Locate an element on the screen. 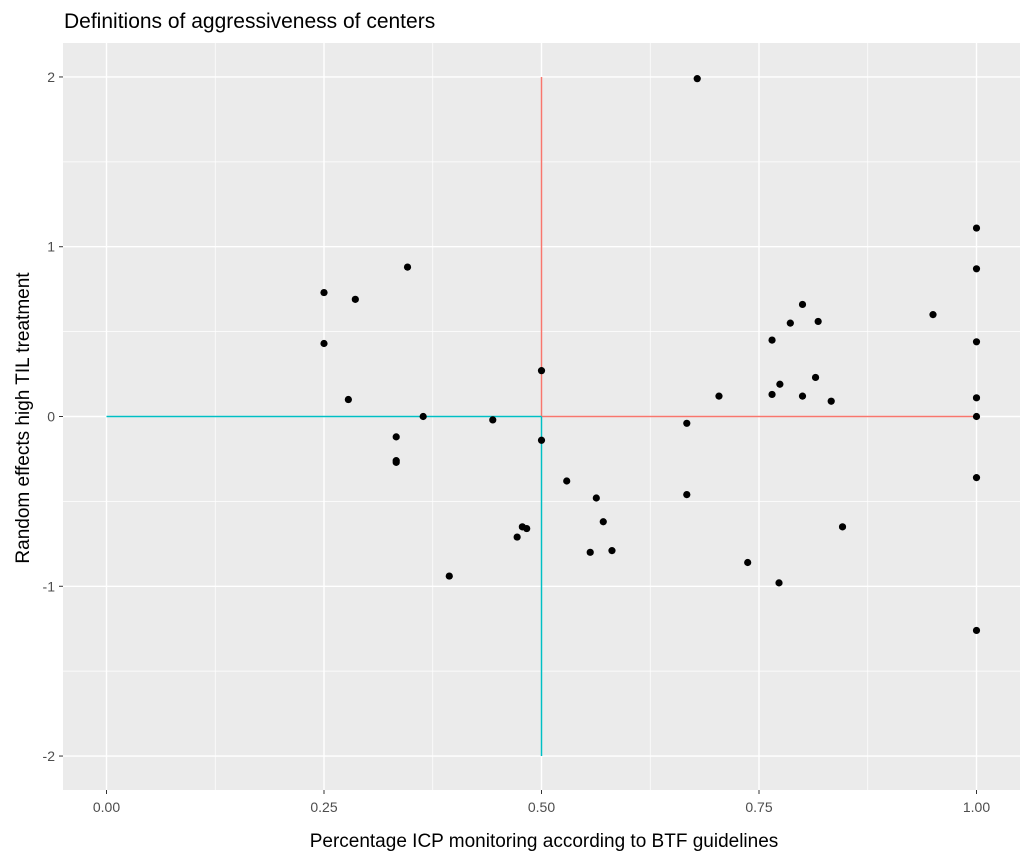 This screenshot has height=855, width=1022. y-axis-label: Random effects high TIL treatment is located at coordinates (23, 418).